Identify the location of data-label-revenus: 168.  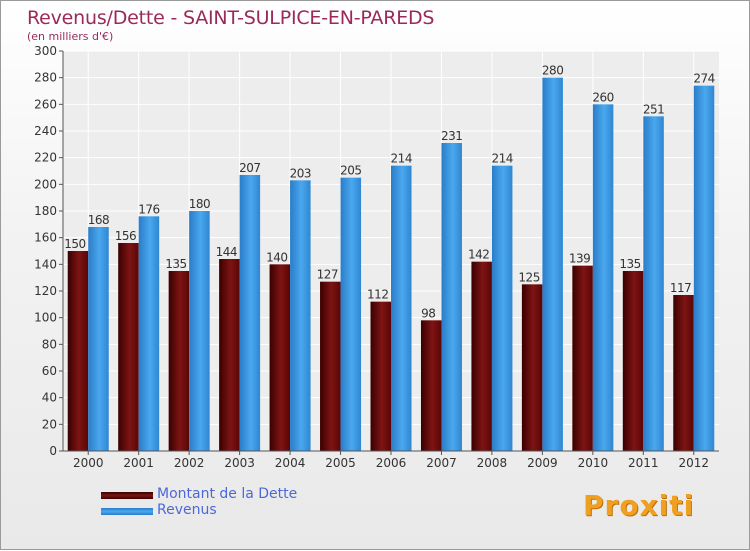
(98, 220).